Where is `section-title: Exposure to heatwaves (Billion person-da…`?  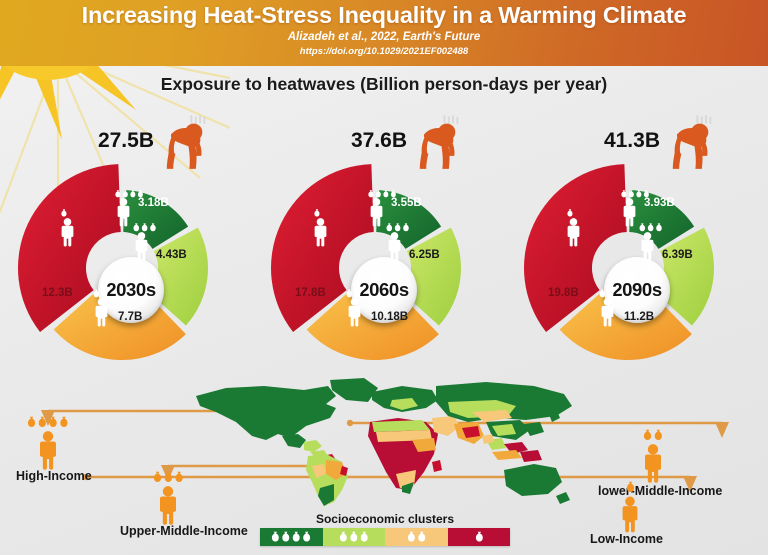
section-title: Exposure to heatwaves (Billion person-da… is located at coordinates (384, 84).